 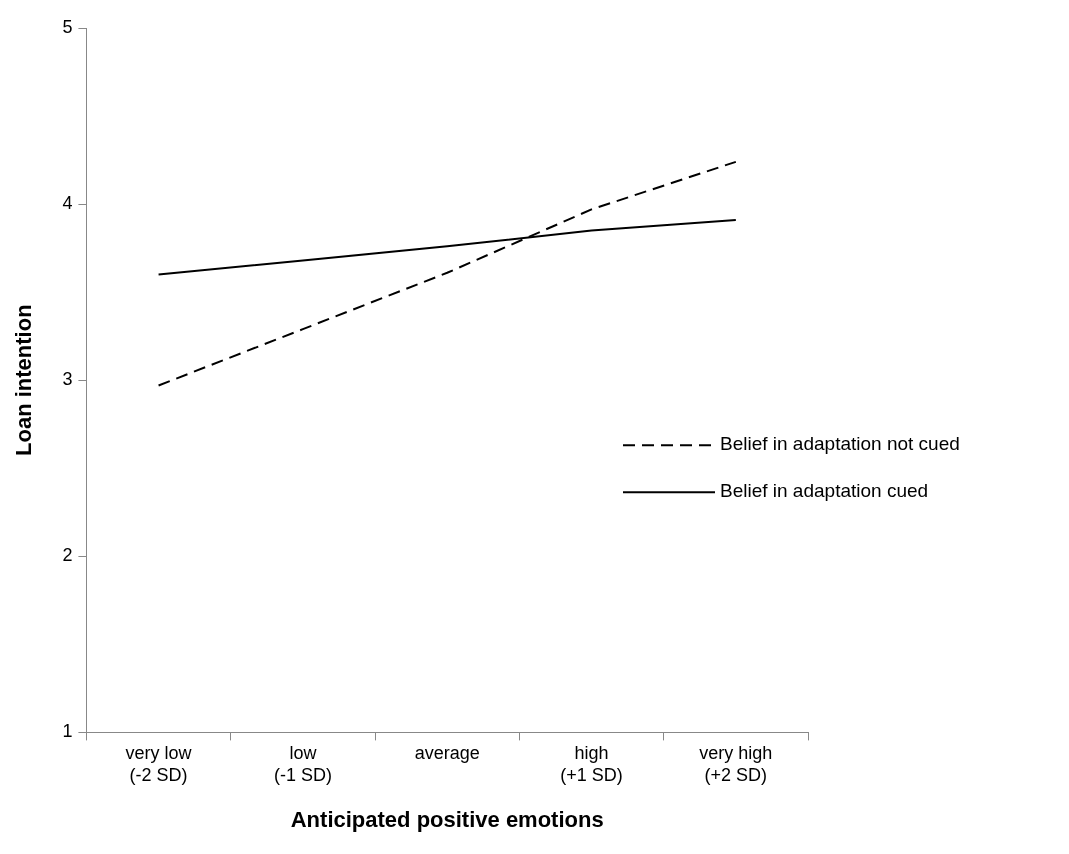 I want to click on x-tick-label: high (+1 SD), so click(x=591, y=764).